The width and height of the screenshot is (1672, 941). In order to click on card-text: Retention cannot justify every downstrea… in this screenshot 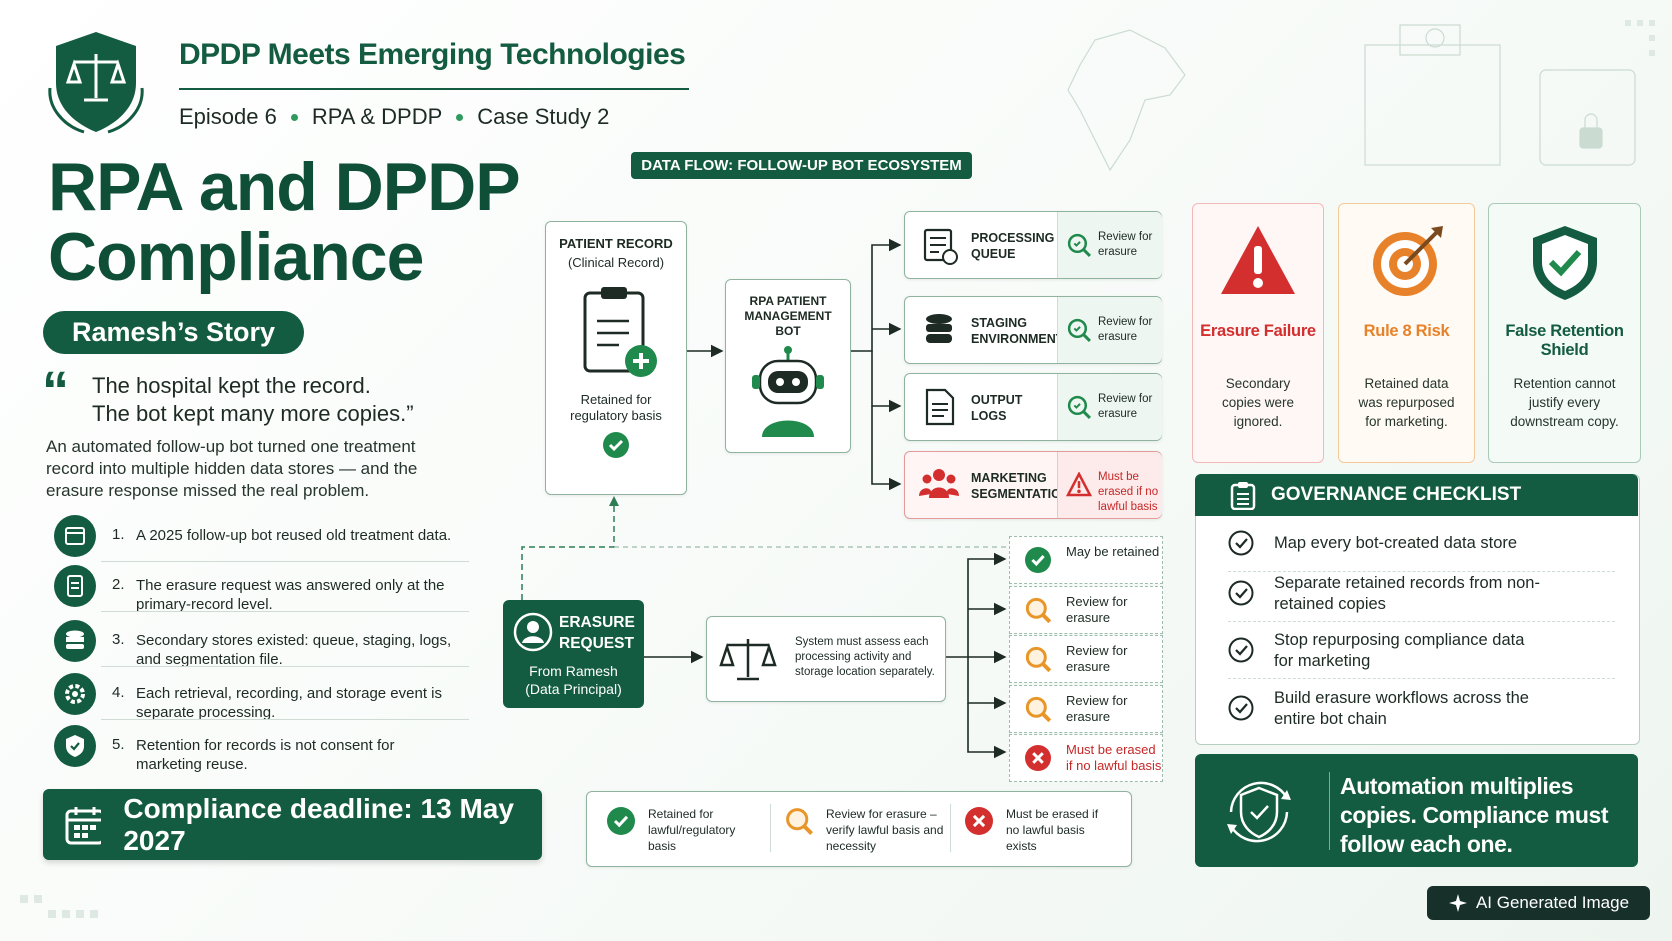, I will do `click(1564, 402)`.